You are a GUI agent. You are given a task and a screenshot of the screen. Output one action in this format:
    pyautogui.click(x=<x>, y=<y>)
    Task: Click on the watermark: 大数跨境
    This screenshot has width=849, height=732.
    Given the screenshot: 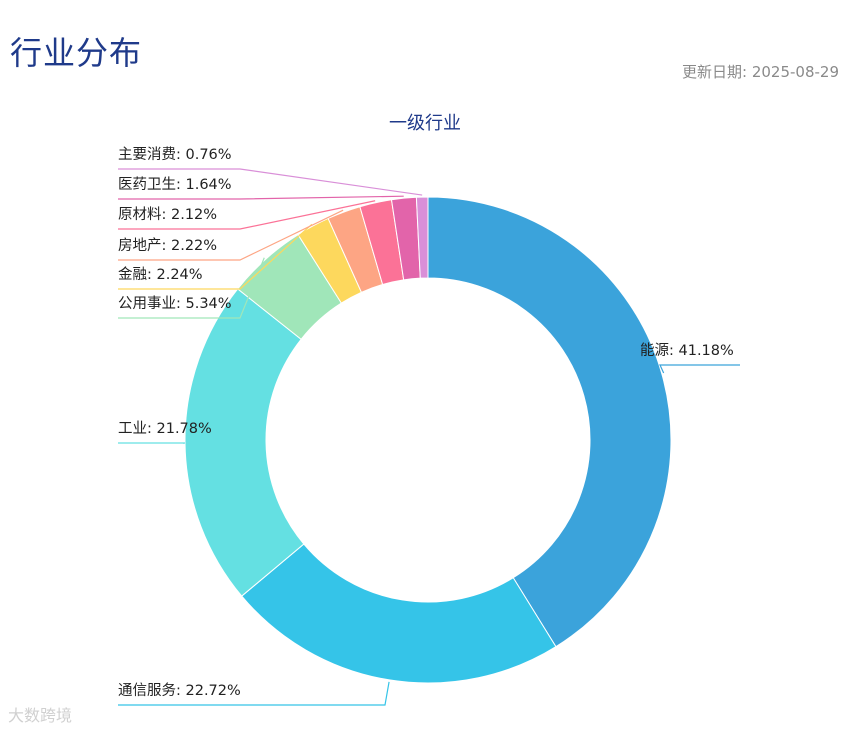 What is the action you would take?
    pyautogui.click(x=40, y=715)
    